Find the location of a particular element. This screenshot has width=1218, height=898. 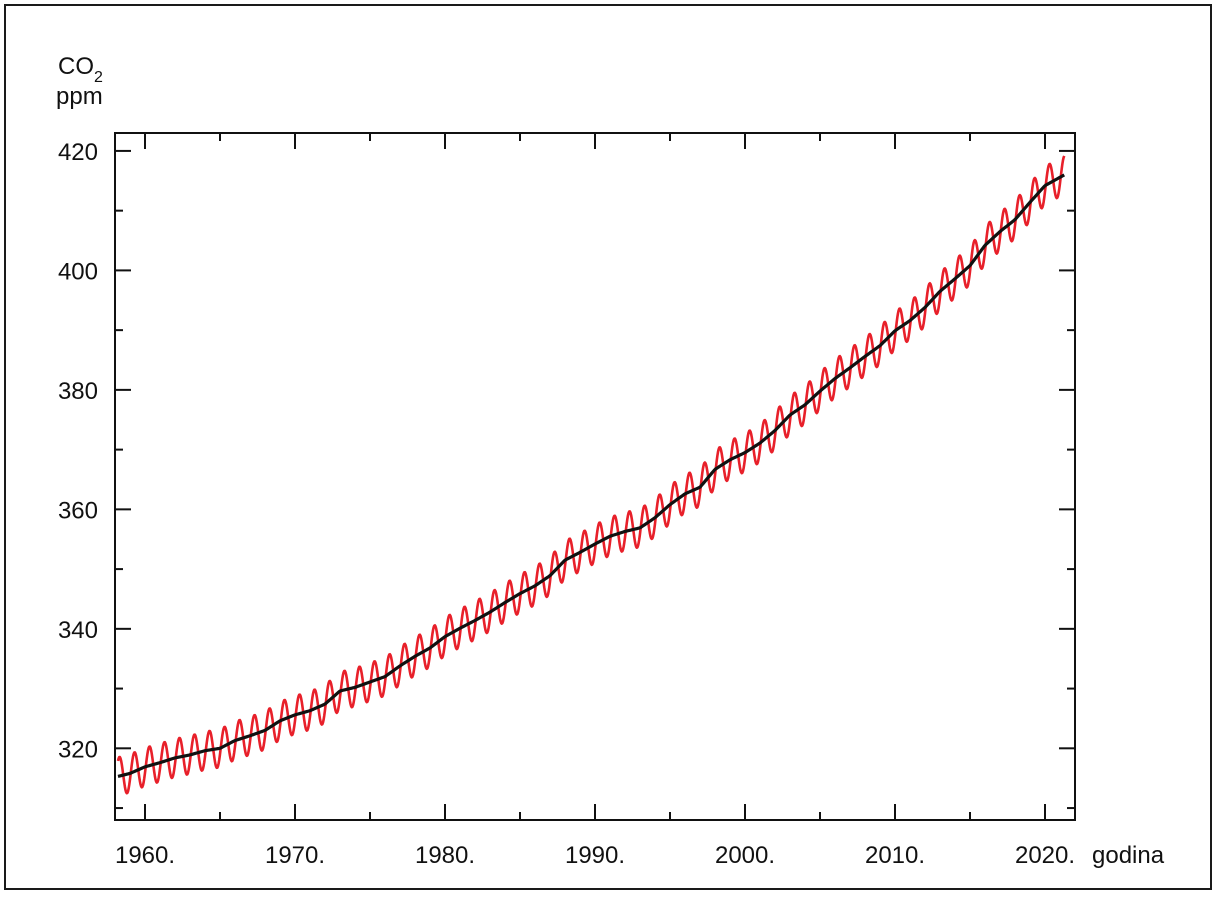

y-tick-label: 420 is located at coordinates (78, 152).